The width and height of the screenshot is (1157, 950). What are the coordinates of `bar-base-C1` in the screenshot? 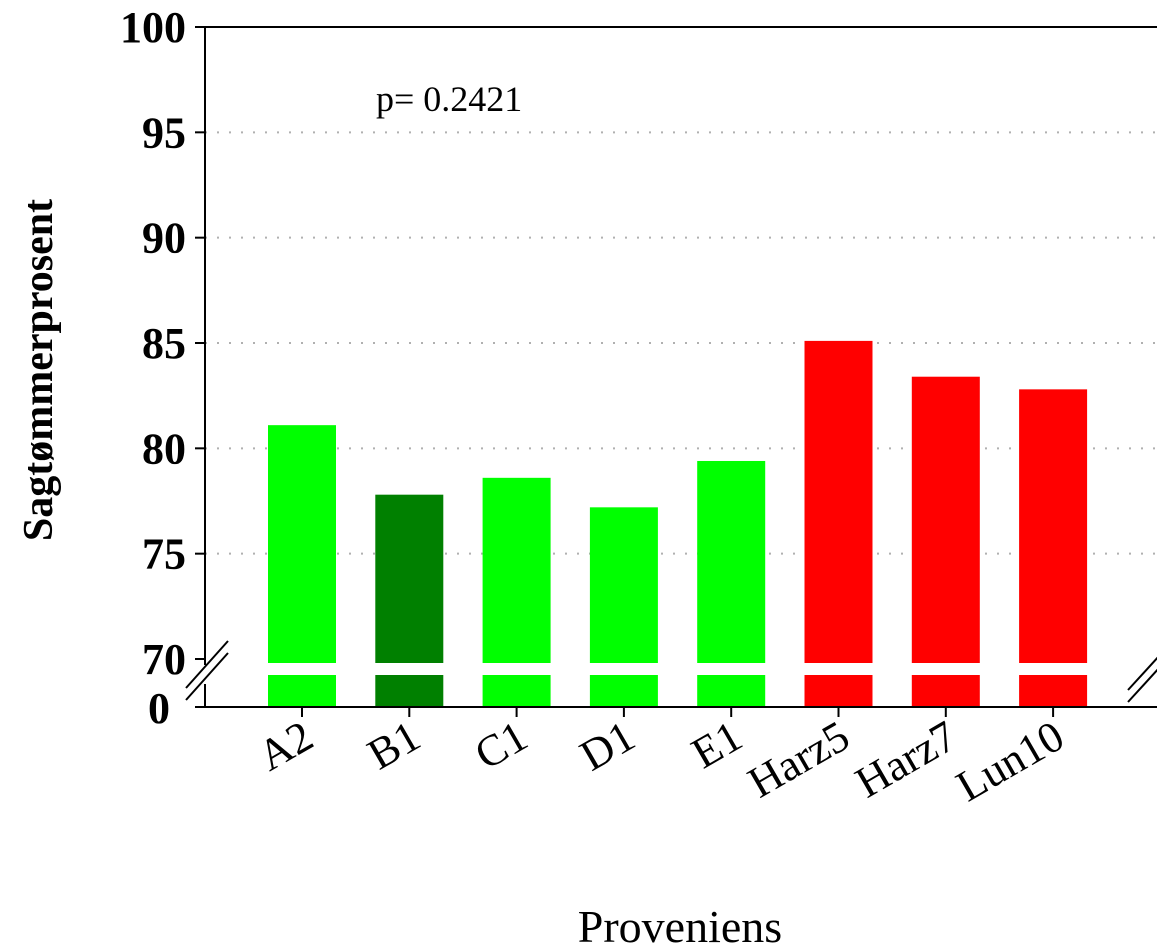 It's located at (516, 691).